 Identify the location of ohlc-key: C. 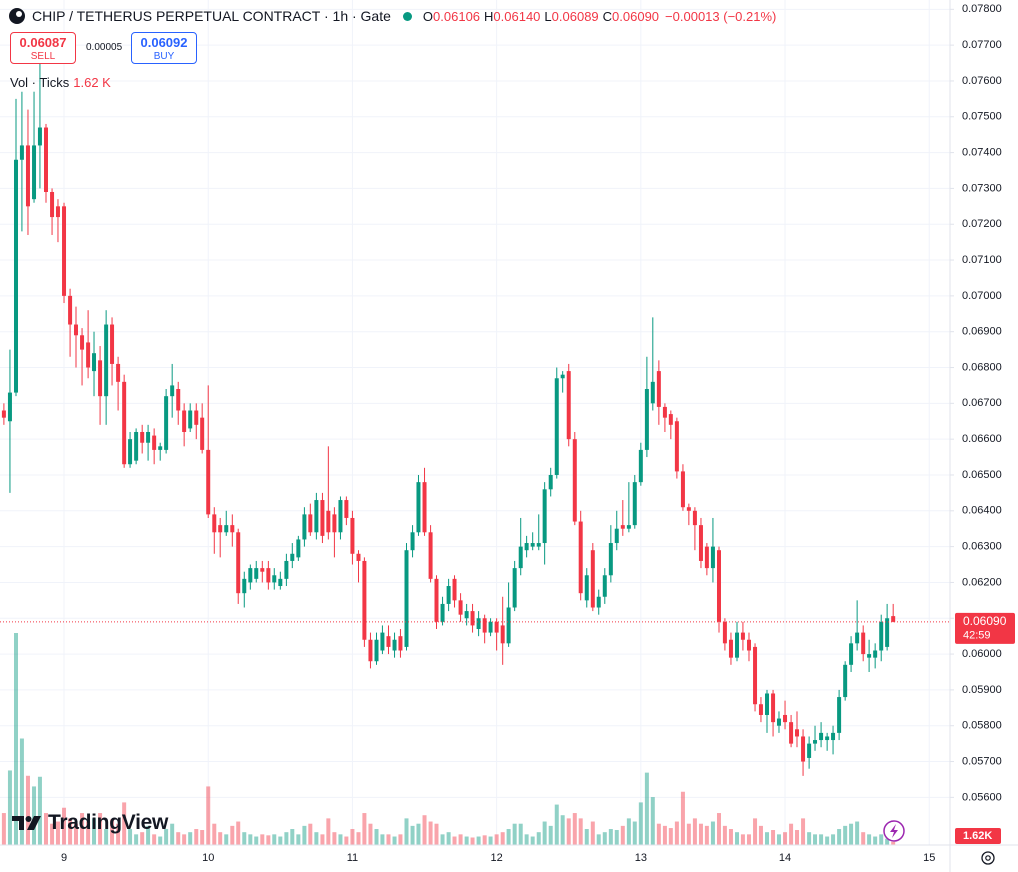
(607, 16).